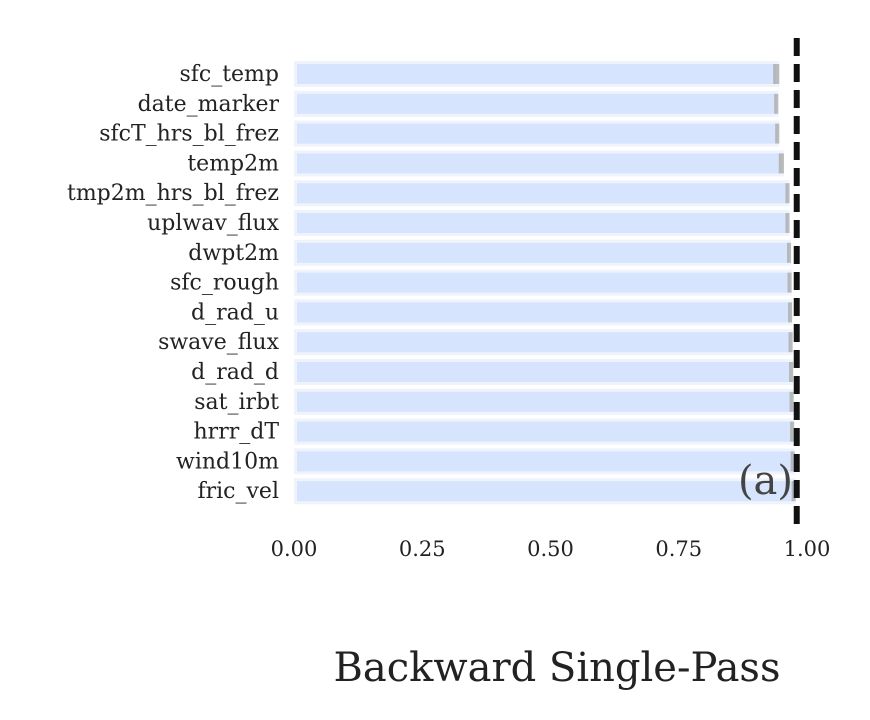 The width and height of the screenshot is (870, 720). Describe the element at coordinates (236, 402) in the screenshot. I see `category-label: sat_irbt` at that location.